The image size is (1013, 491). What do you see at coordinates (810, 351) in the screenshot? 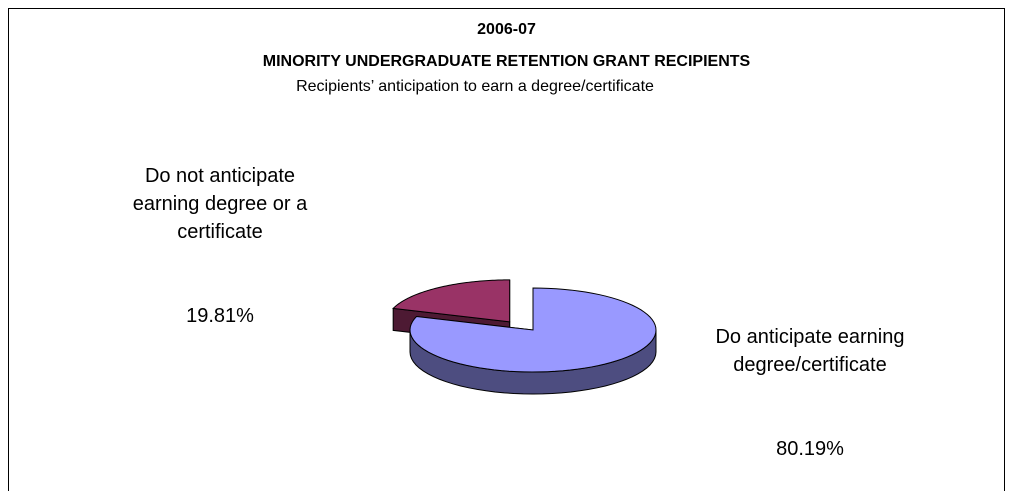
I see `slice-label: Do anticipate earning degree/certificate` at bounding box center [810, 351].